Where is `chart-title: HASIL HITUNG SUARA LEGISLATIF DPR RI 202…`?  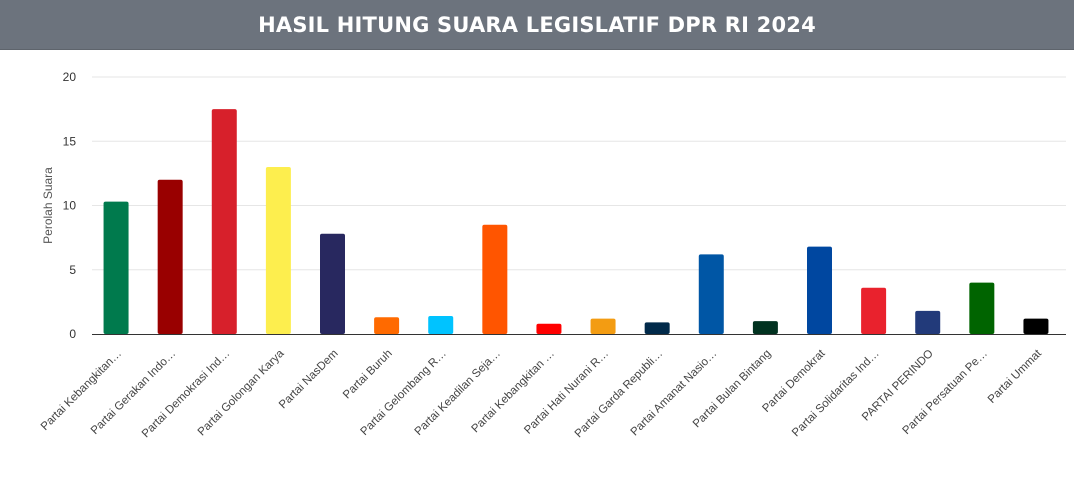
chart-title: HASIL HITUNG SUARA LEGISLATIF DPR RI 202… is located at coordinates (537, 24).